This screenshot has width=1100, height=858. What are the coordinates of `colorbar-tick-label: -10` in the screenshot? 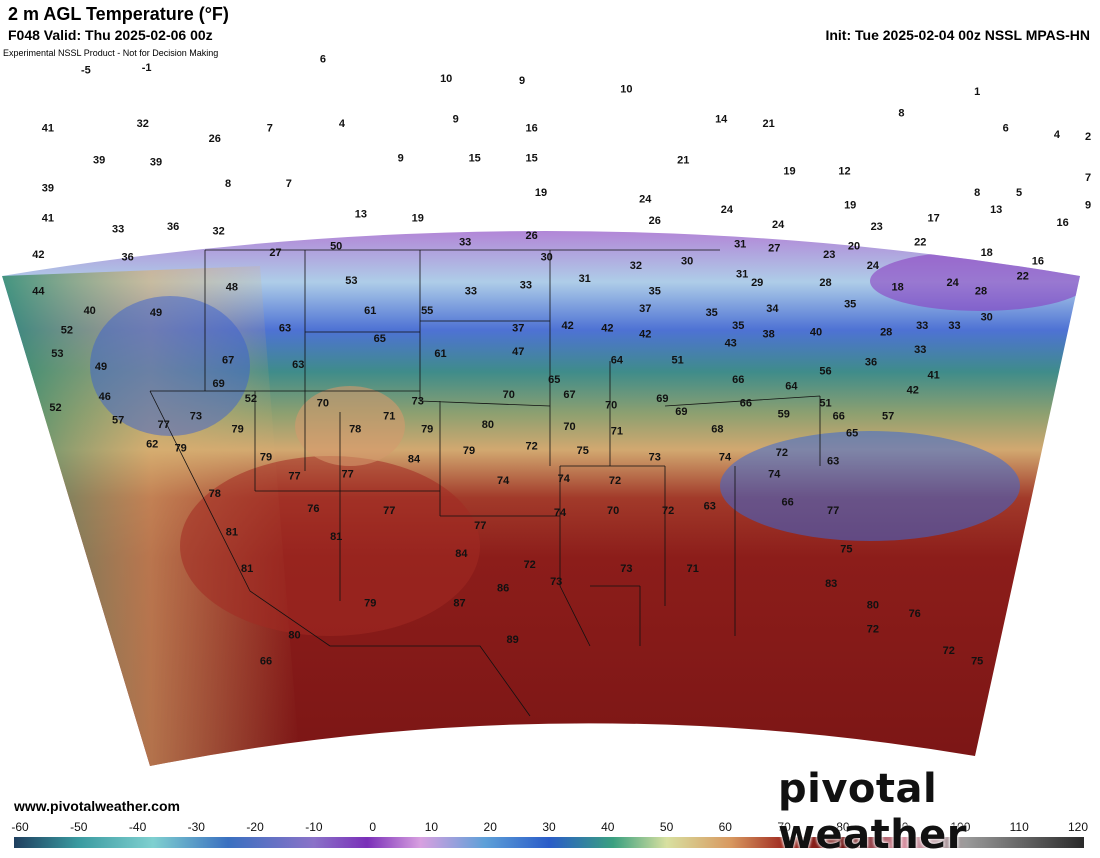 It's located at (314, 827).